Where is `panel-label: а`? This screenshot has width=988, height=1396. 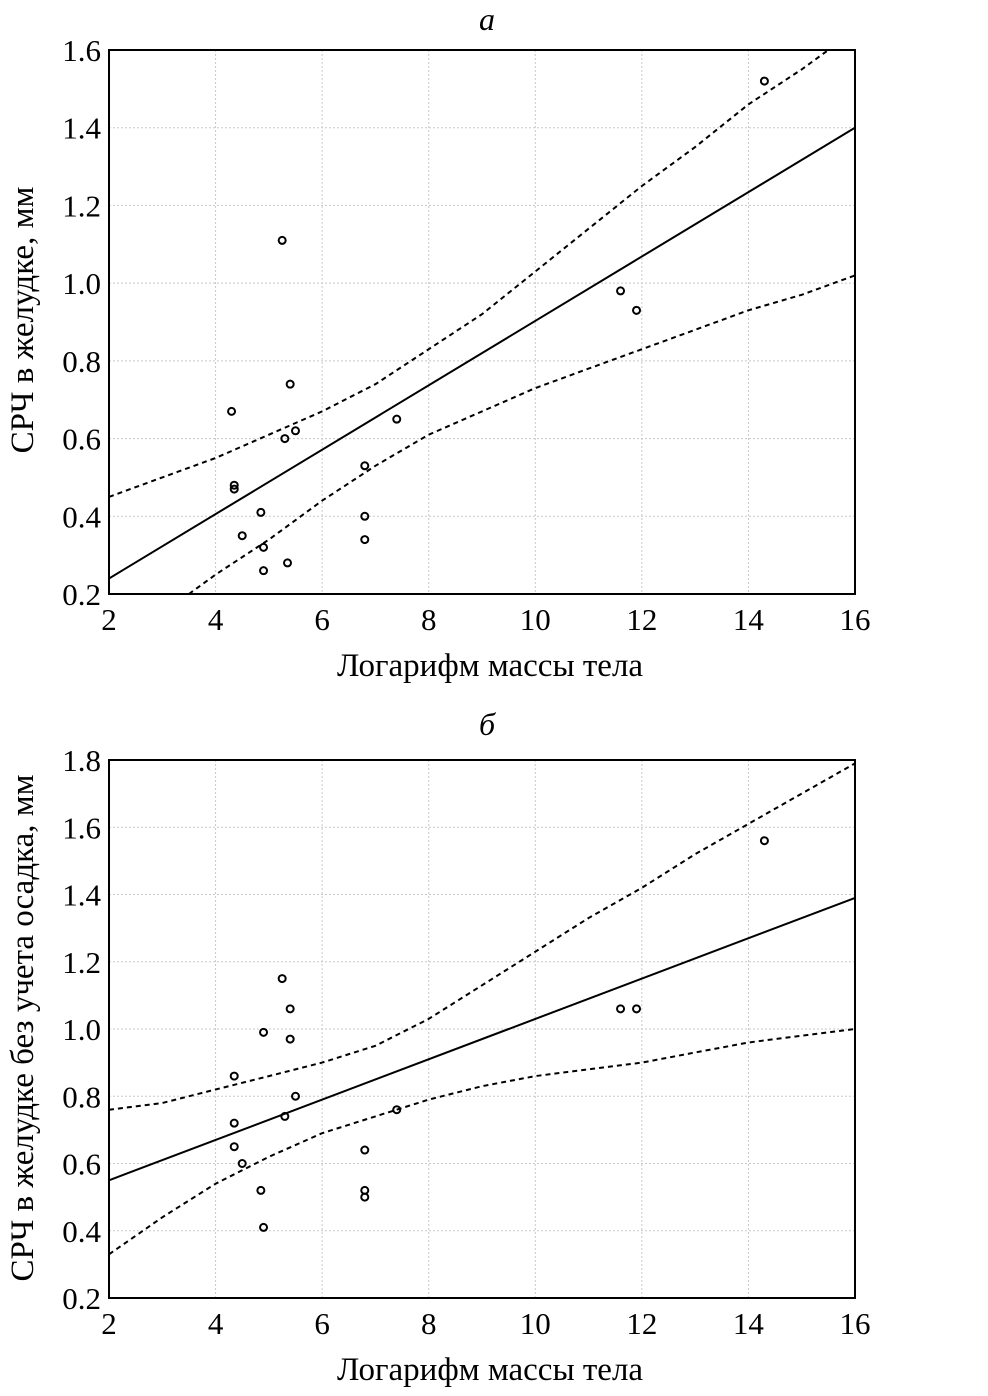 panel-label: а is located at coordinates (487, 19).